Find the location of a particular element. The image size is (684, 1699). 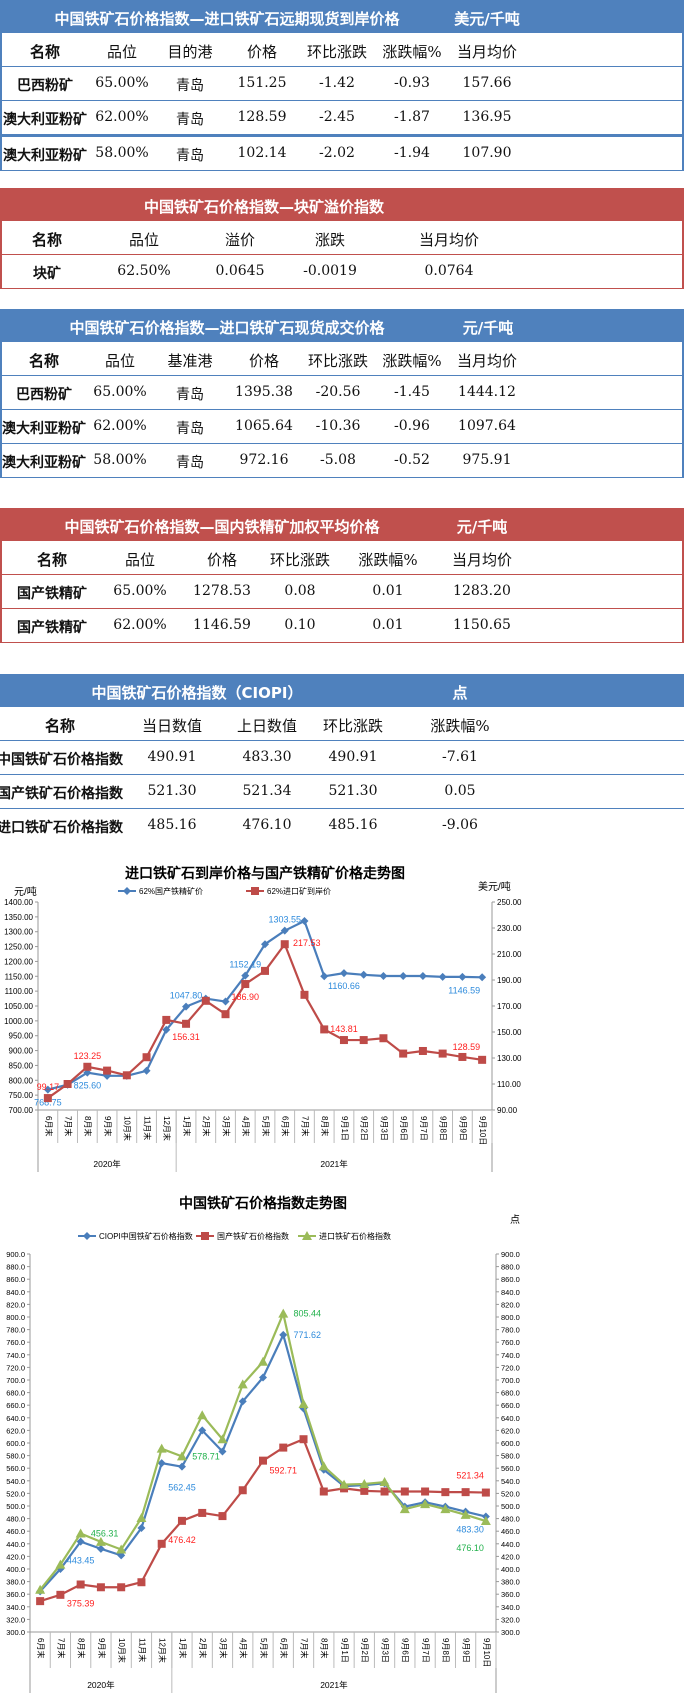

cell-value: -0.52 is located at coordinates (412, 460).